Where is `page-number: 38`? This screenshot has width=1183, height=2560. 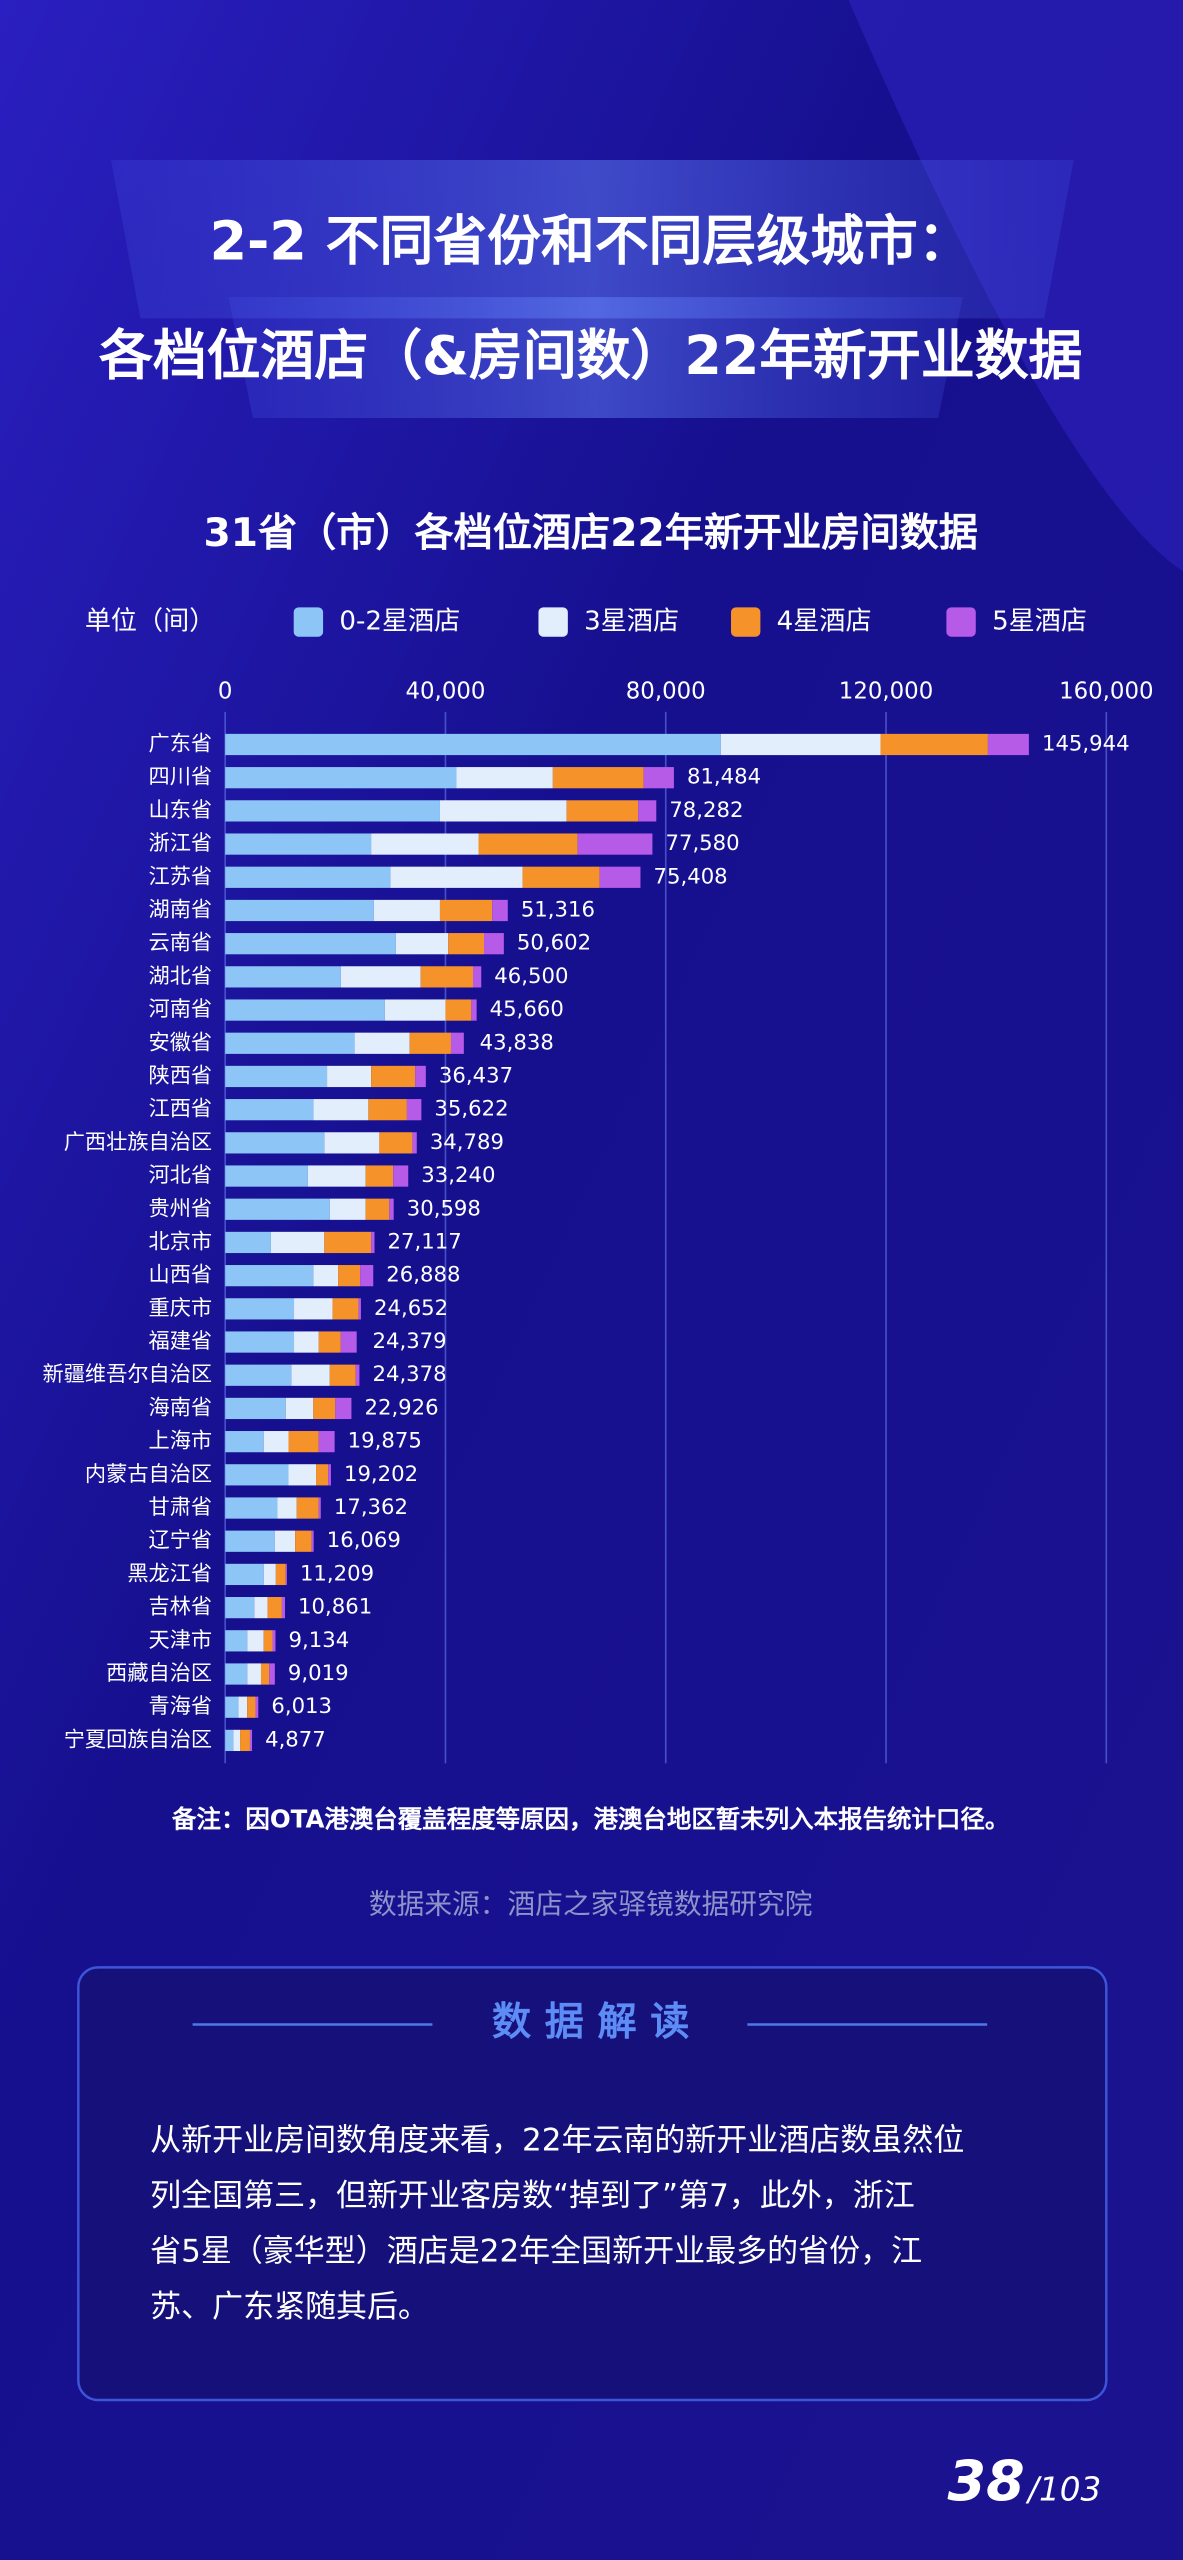
page-number: 38 is located at coordinates (986, 2481).